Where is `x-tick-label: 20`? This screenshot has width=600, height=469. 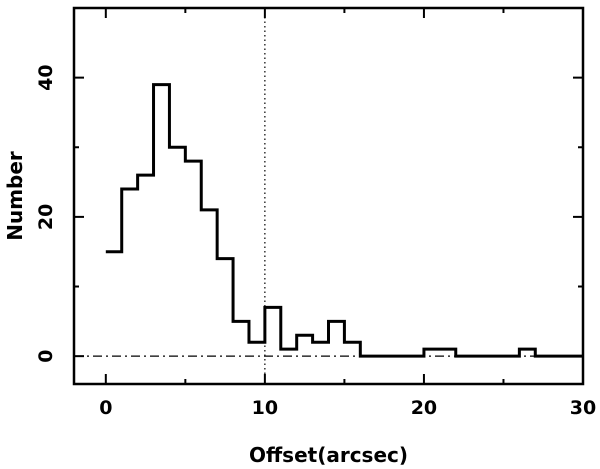
x-tick-label: 20 is located at coordinates (424, 408).